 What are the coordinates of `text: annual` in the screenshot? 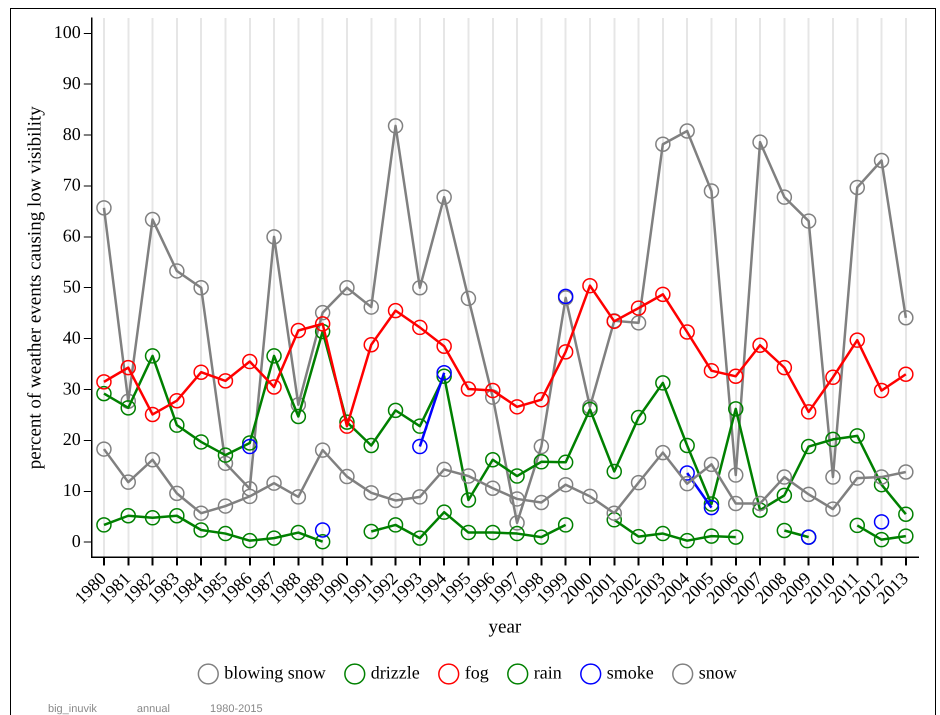 It's located at (153, 709).